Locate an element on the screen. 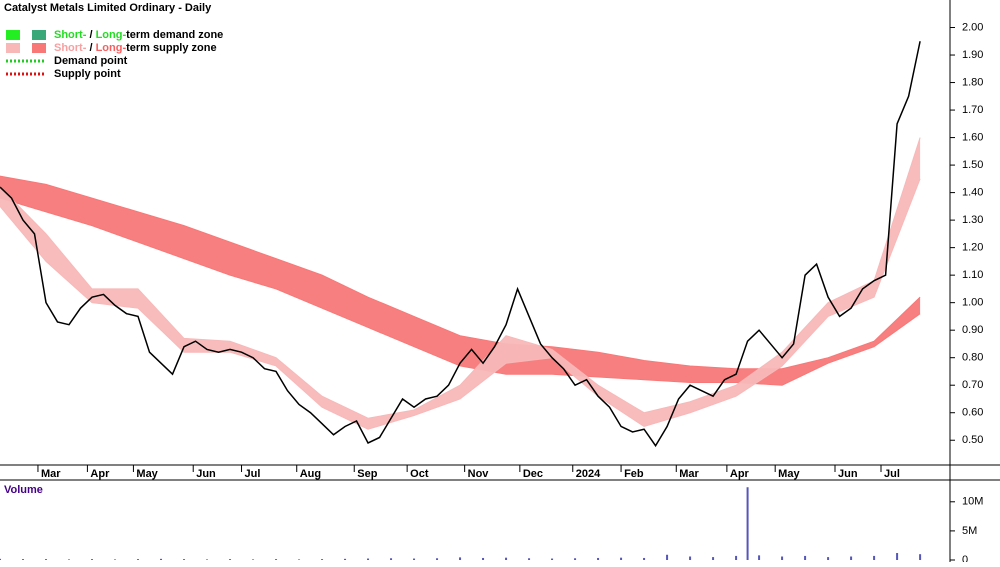 The width and height of the screenshot is (1000, 567). legend-label: Short- / Long-term supply zone is located at coordinates (135, 48).